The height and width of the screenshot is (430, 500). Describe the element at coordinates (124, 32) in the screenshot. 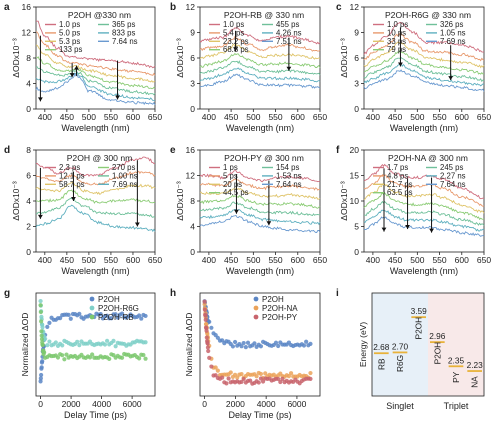

I see `legend-label: 833 ps` at that location.